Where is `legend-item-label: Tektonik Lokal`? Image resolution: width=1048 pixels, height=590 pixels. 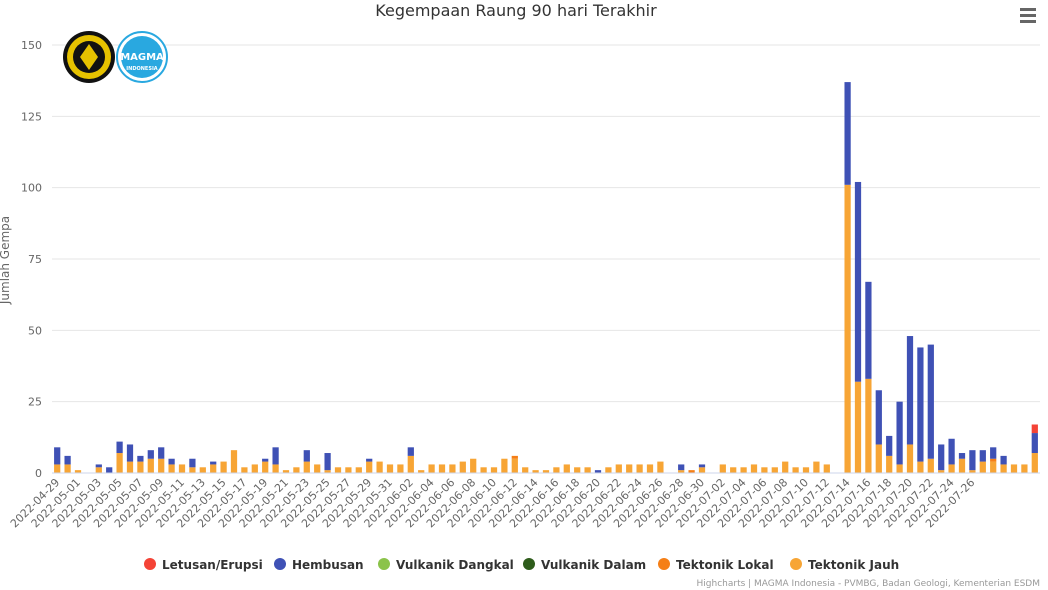 legend-item-label: Tektonik Lokal is located at coordinates (725, 565).